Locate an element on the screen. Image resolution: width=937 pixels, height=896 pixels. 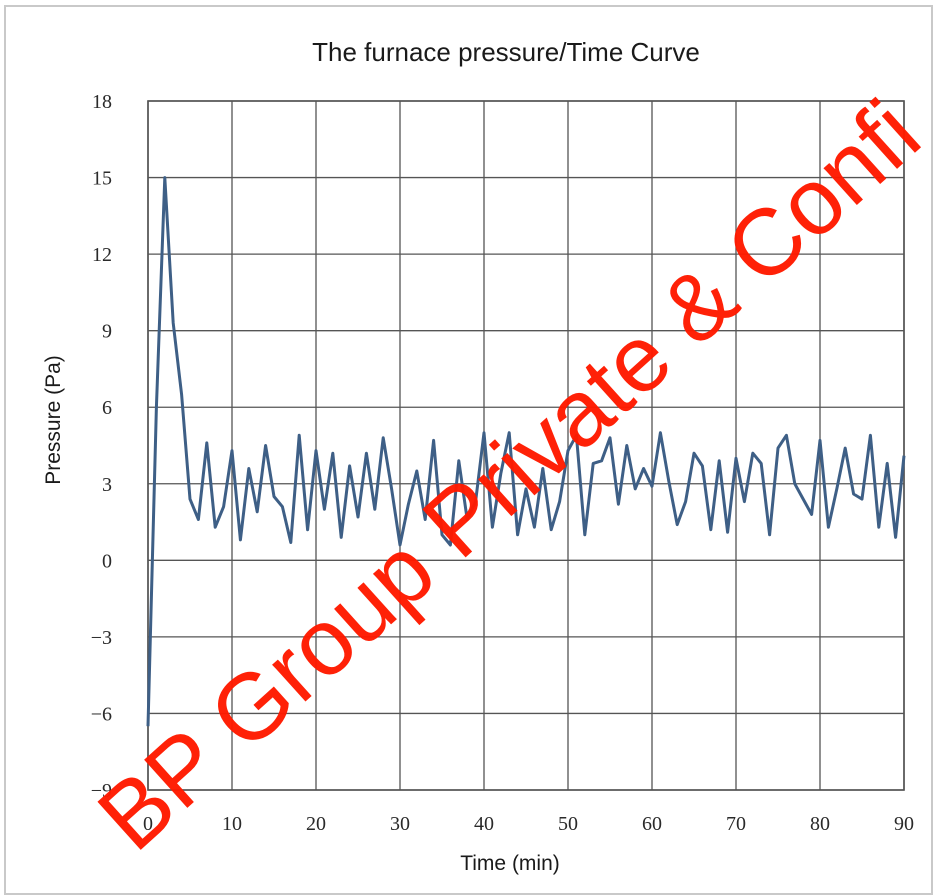
y-tick-label: 18 is located at coordinates (102, 102).